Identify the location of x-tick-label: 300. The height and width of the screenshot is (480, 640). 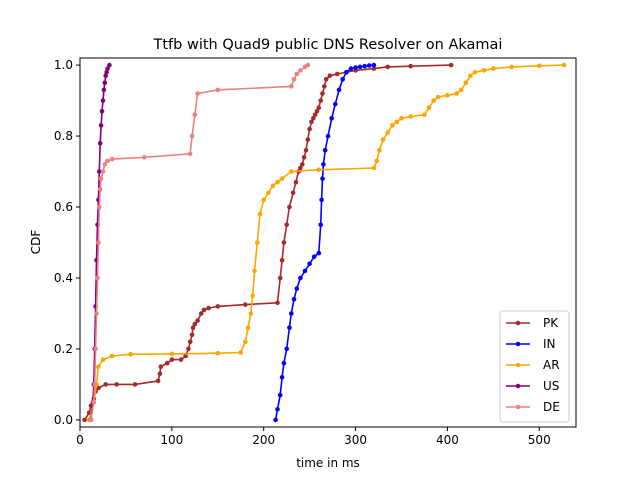
(355, 440).